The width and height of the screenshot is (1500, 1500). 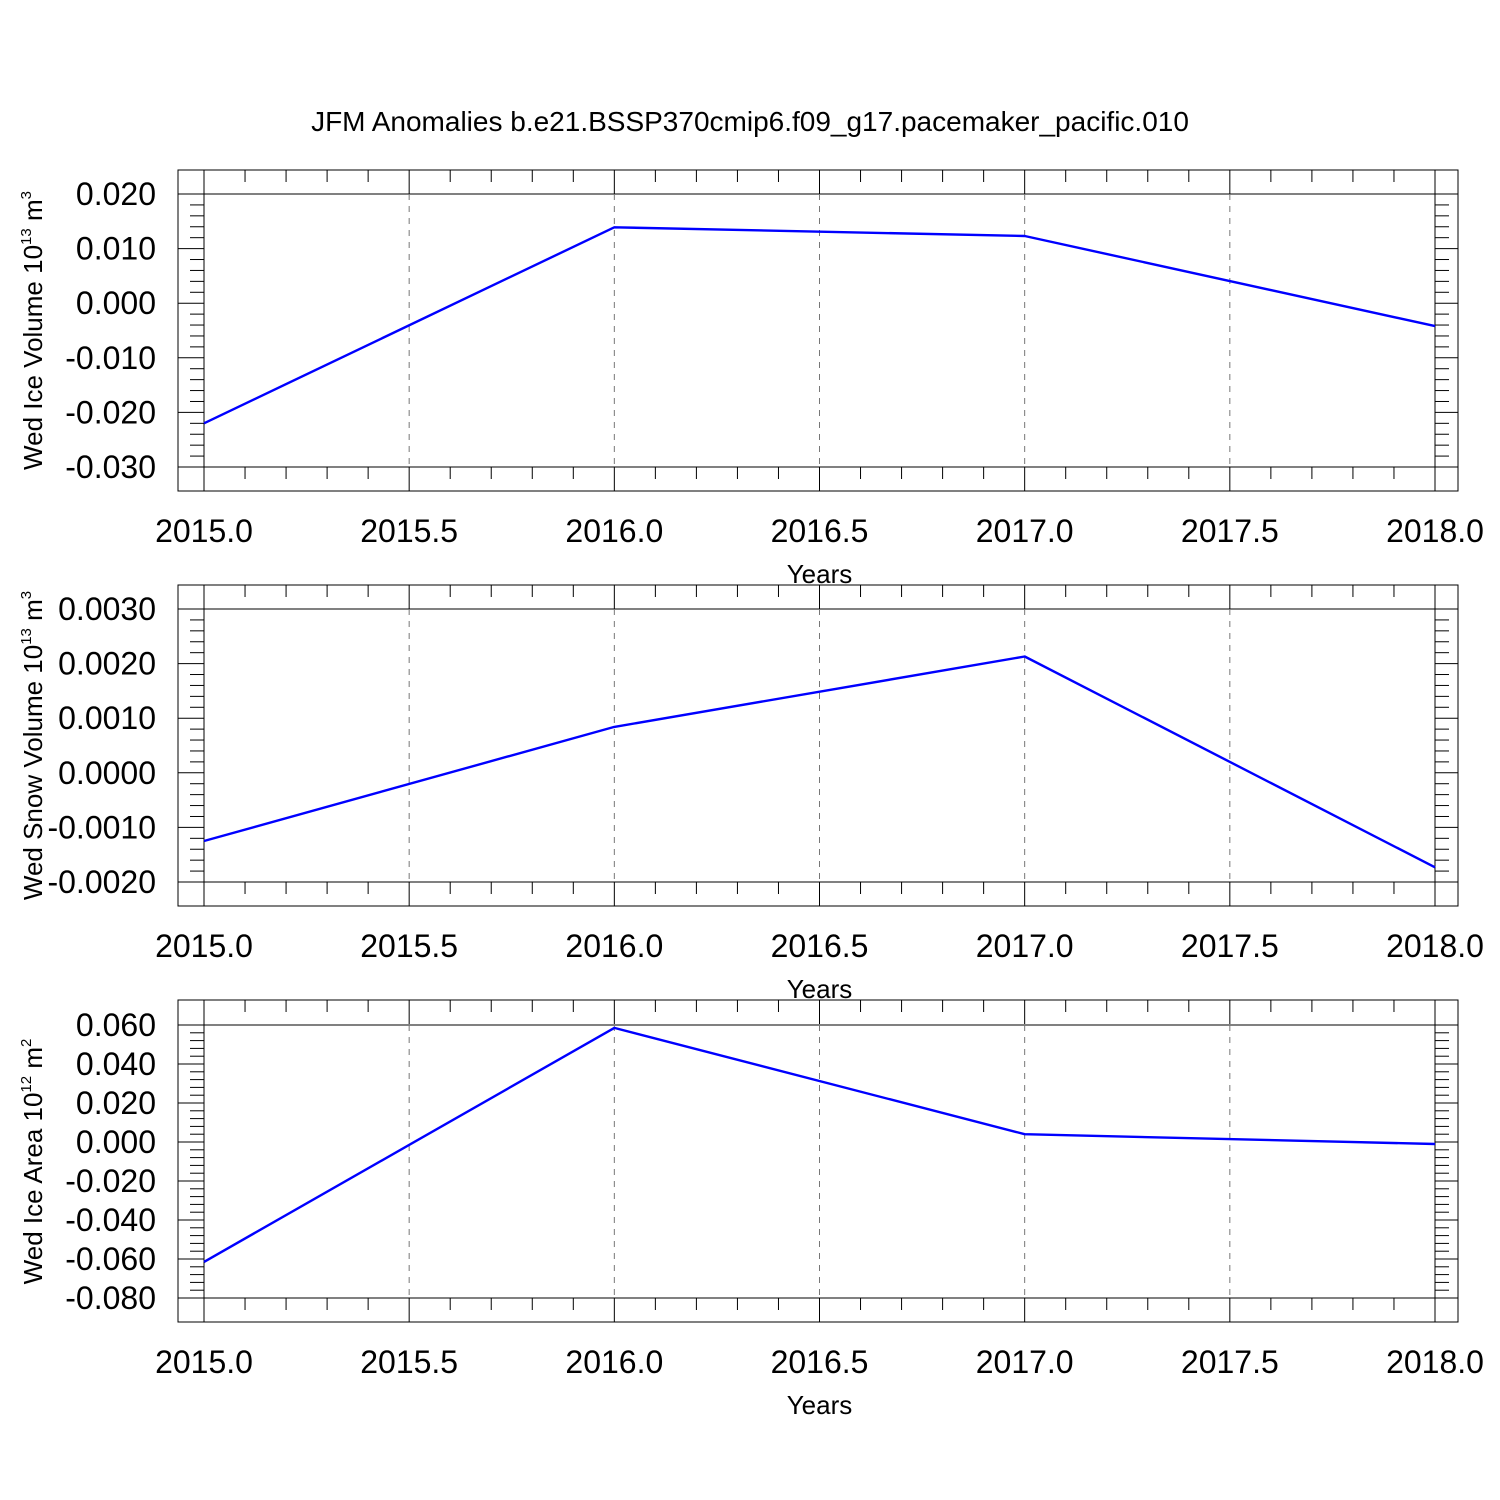 I want to click on y-axis-title-text: Wed Snow Volume 10, so click(x=33, y=772).